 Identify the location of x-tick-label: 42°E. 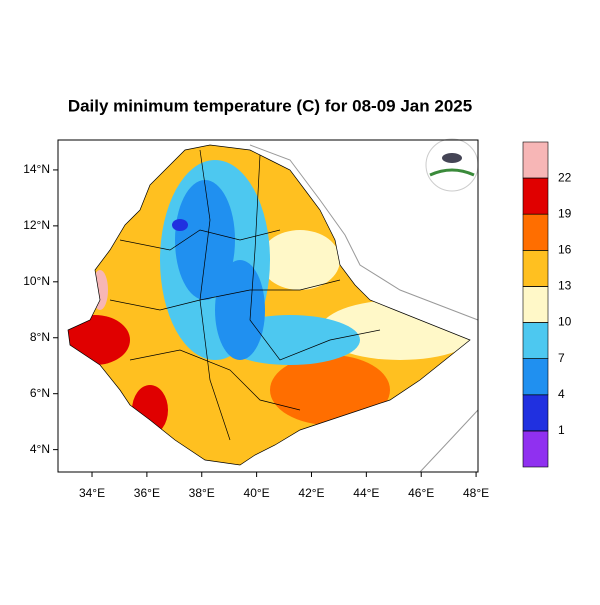
(311, 493).